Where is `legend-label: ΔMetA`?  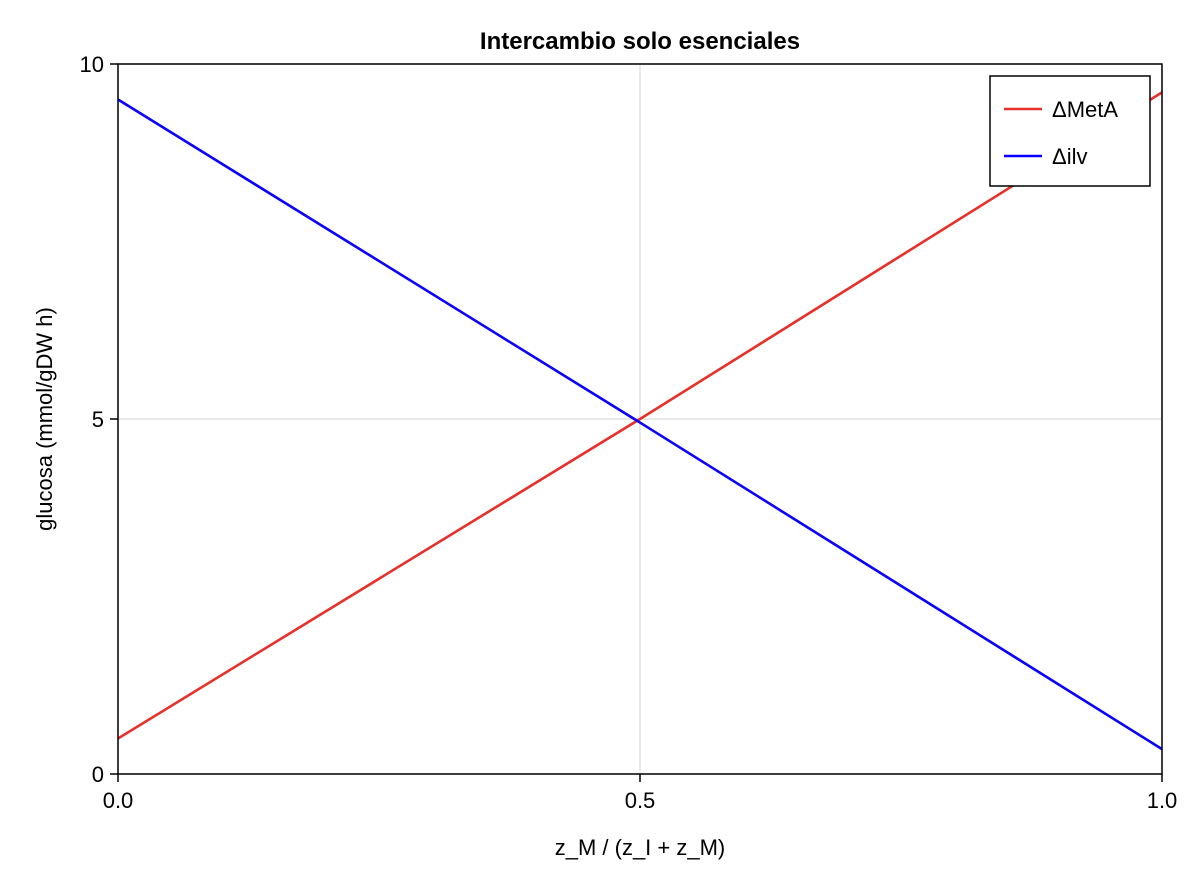
legend-label: ΔMetA is located at coordinates (1085, 109).